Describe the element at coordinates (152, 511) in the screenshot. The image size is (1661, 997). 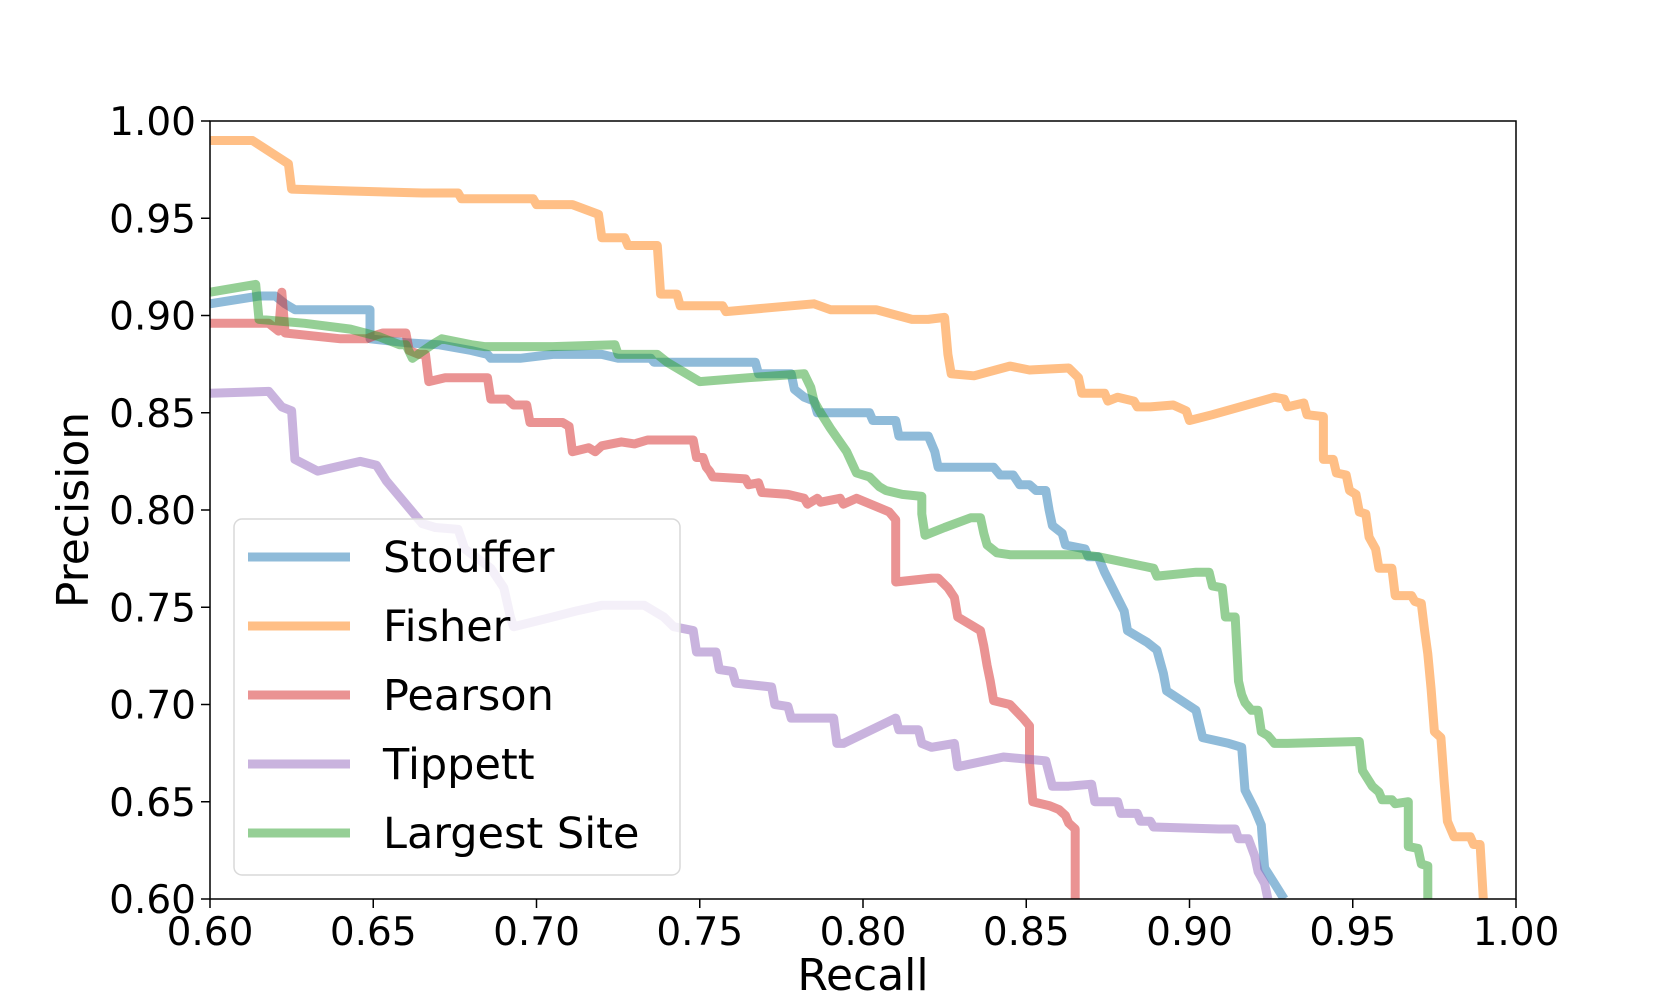
I see `y-tick-label: 0.80` at that location.